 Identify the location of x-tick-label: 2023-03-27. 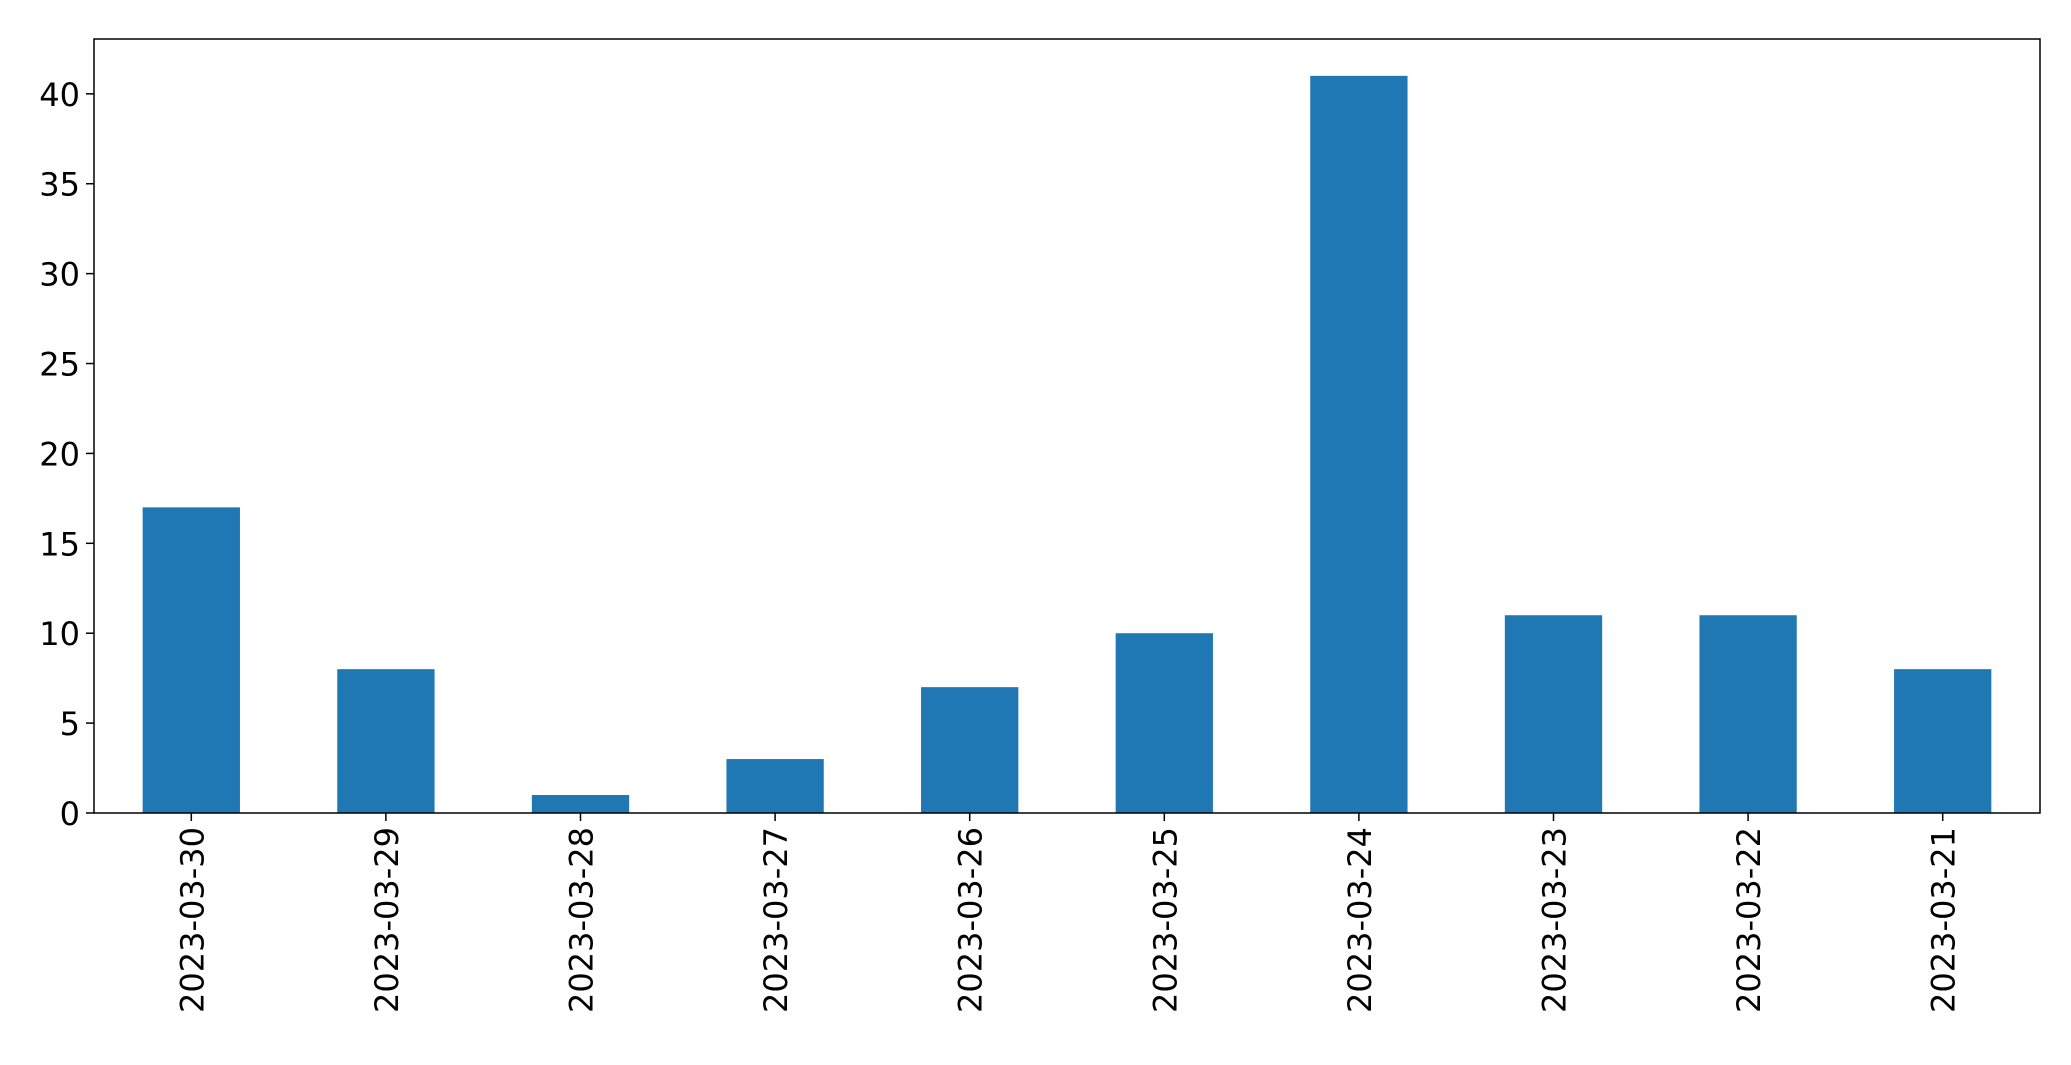
(776, 920).